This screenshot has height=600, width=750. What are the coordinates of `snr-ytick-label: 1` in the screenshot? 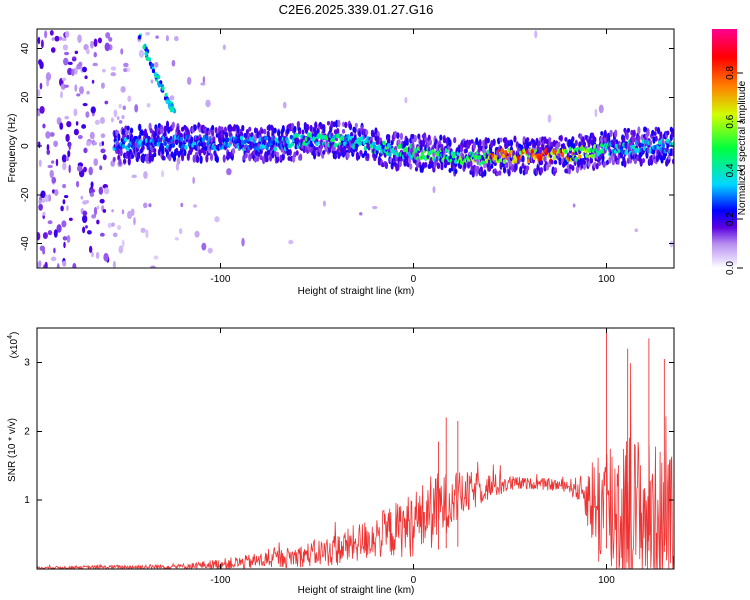 It's located at (27, 500).